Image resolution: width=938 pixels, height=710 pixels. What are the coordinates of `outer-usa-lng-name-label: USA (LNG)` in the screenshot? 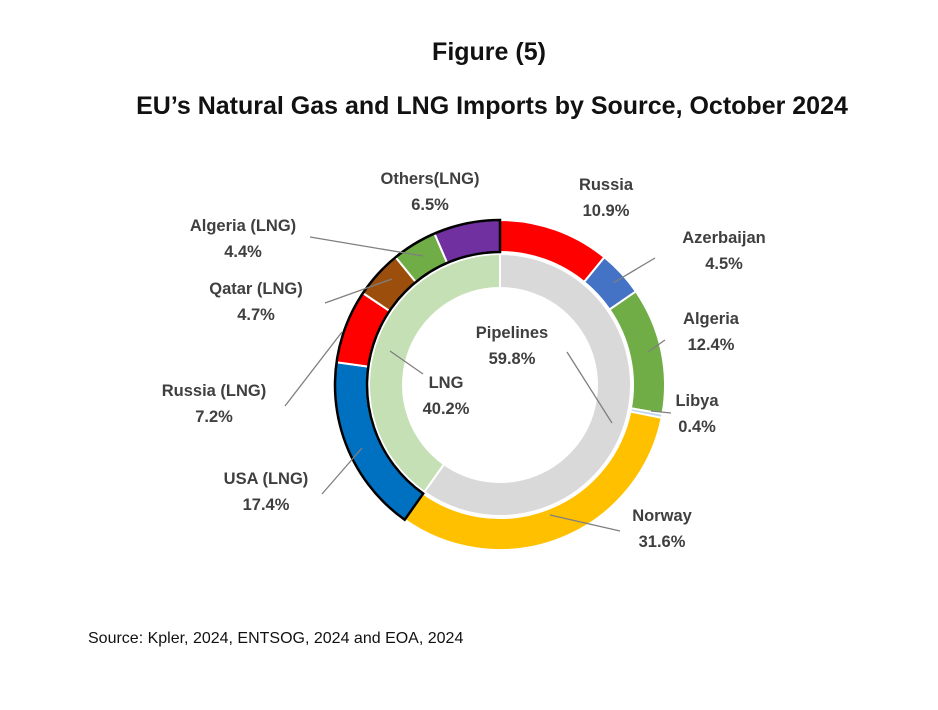 It's located at (266, 479).